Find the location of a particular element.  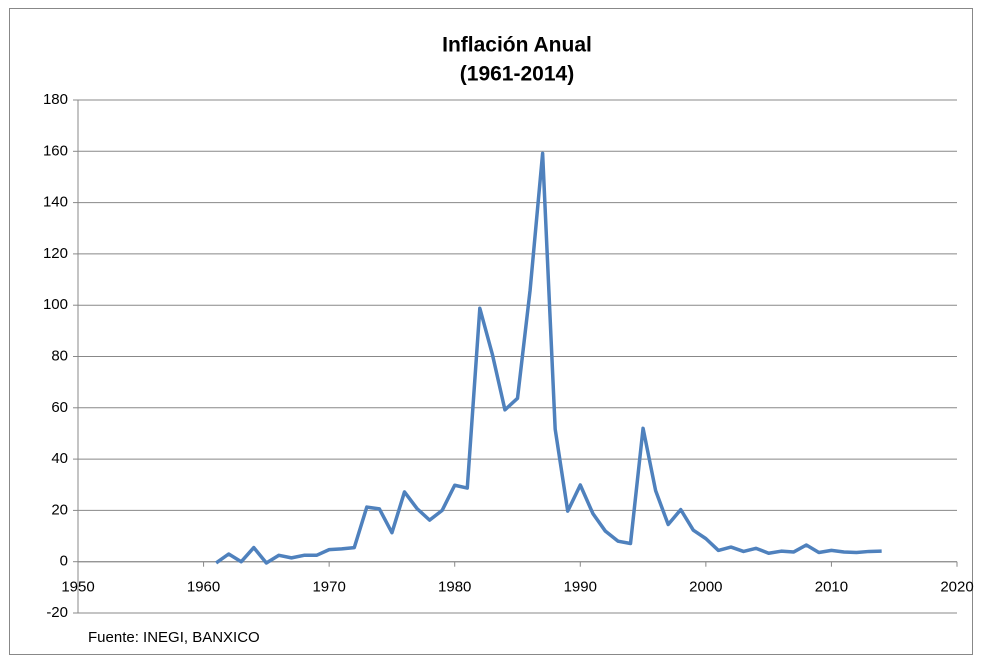

y-tick-label: 60 is located at coordinates (59, 407).